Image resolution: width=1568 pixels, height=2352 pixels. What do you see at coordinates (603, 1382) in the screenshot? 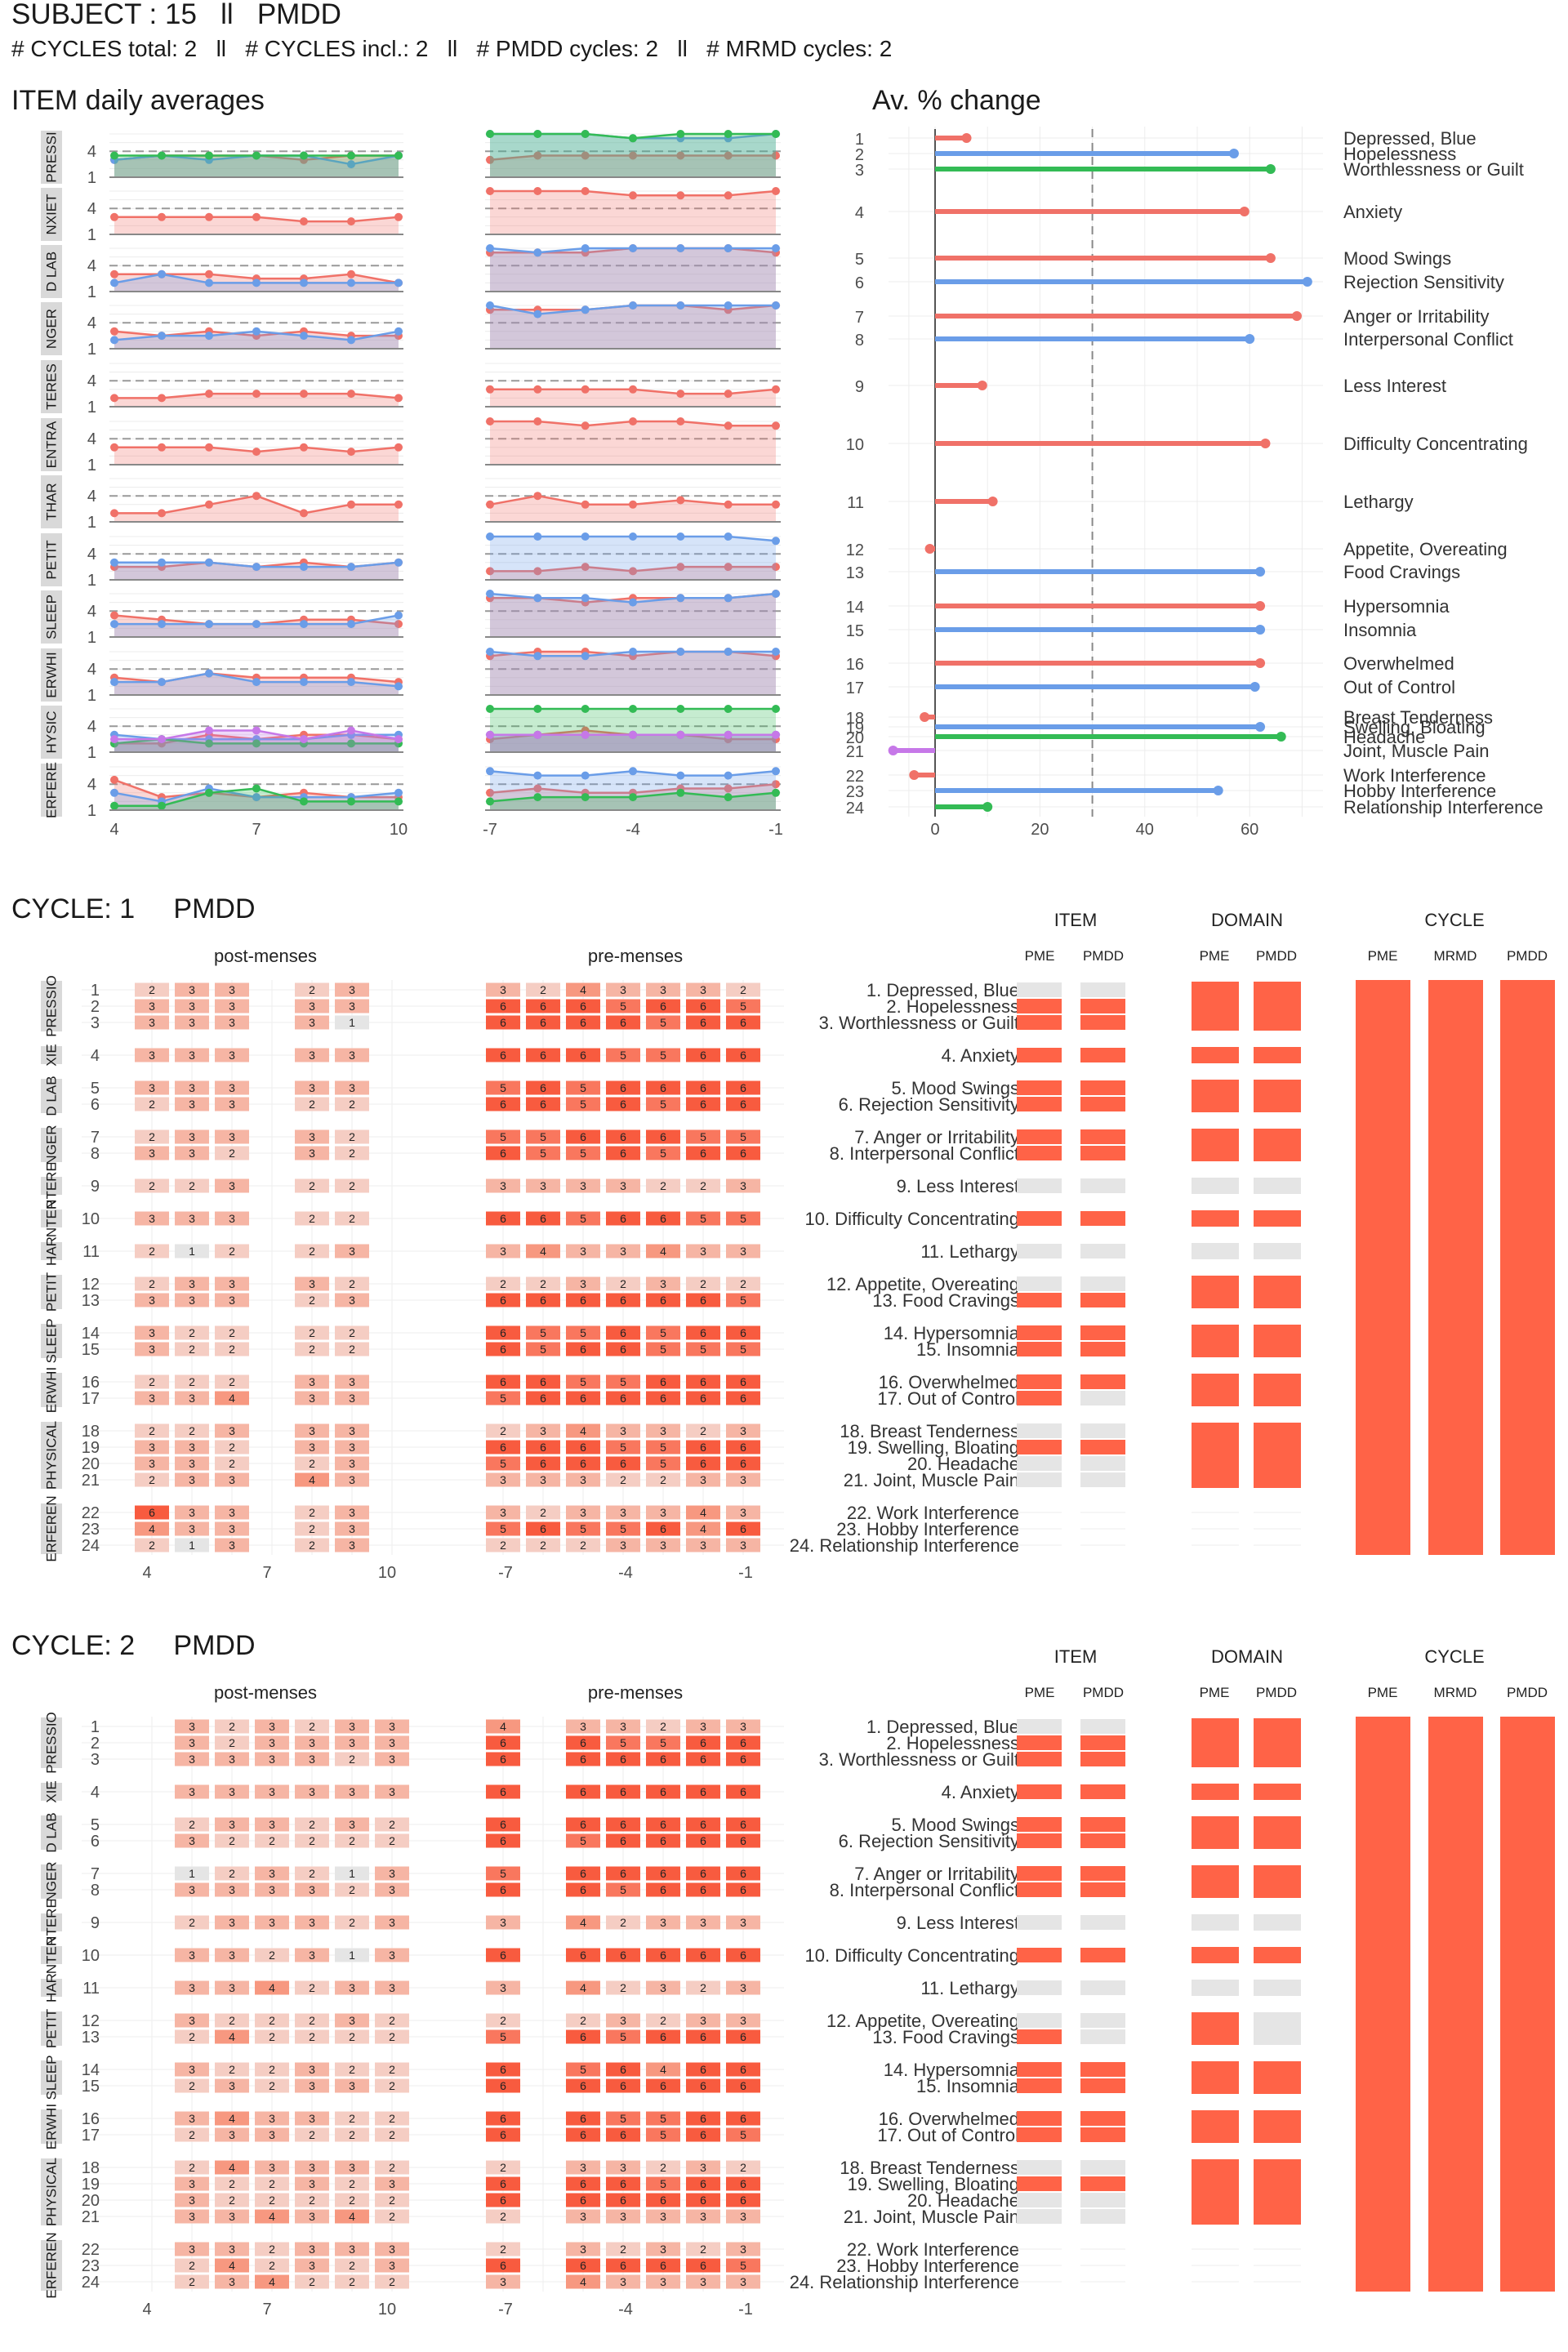
I see `heat-row: 16 2 2 2 3 3 6 6 5 5 6 6 6 16. Overwhelmed` at bounding box center [603, 1382].